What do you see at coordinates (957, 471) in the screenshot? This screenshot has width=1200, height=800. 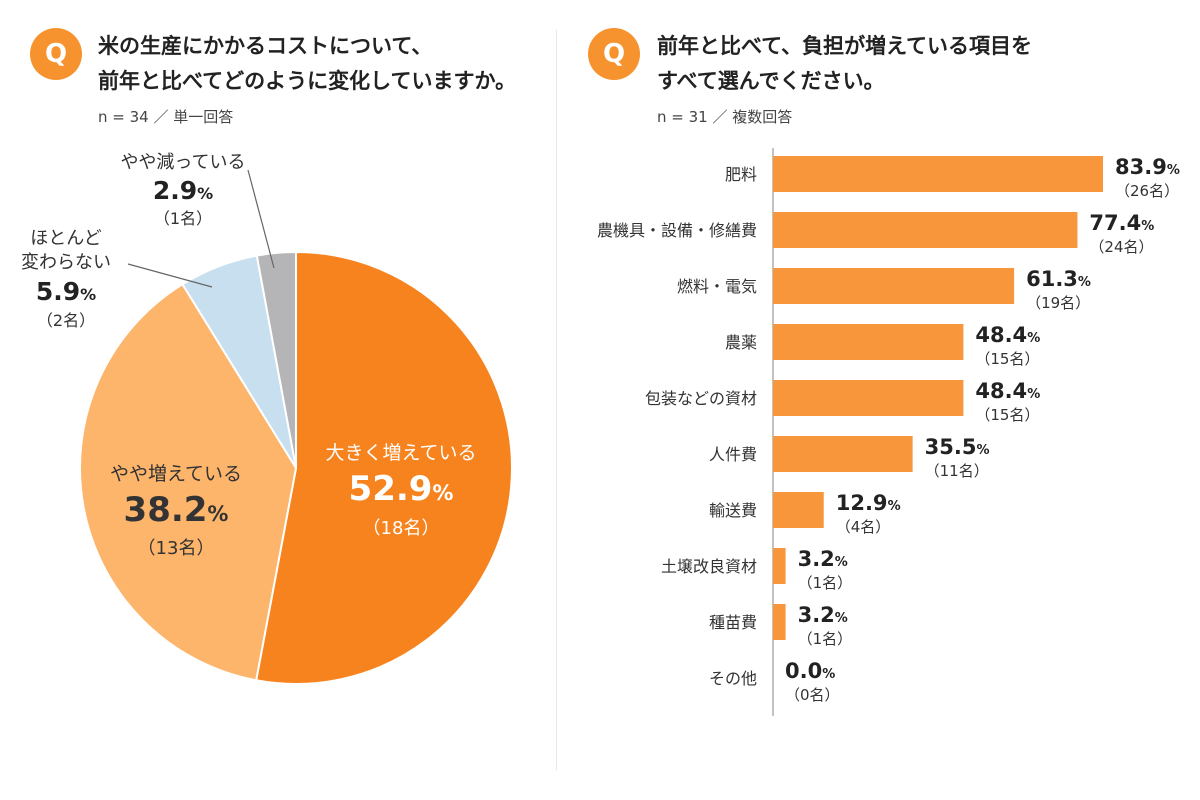 I see `bar-count-label: （11名）` at bounding box center [957, 471].